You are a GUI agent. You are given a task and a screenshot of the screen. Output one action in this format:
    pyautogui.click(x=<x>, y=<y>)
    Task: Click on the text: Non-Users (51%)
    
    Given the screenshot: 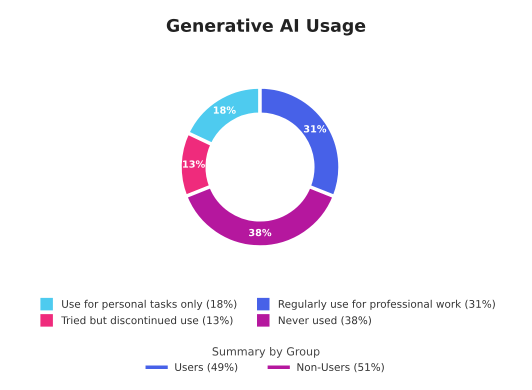 What is the action you would take?
    pyautogui.click(x=340, y=367)
    